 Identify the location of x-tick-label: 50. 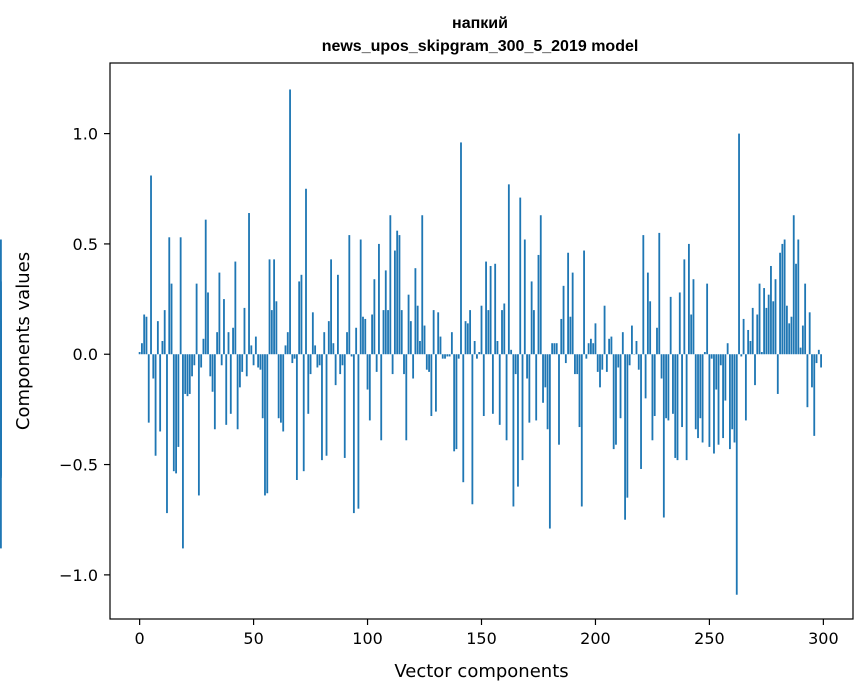
(253, 638).